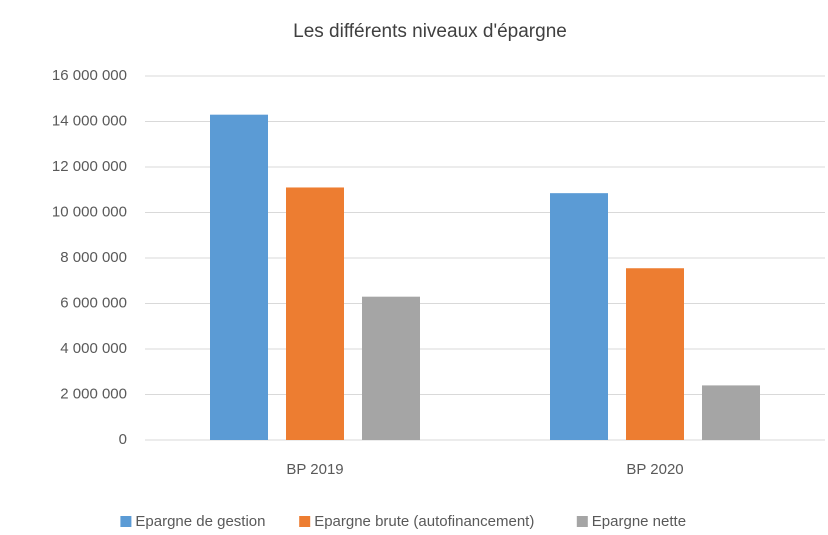  Describe the element at coordinates (89, 166) in the screenshot. I see `y-tick-label: 12 000 000` at that location.